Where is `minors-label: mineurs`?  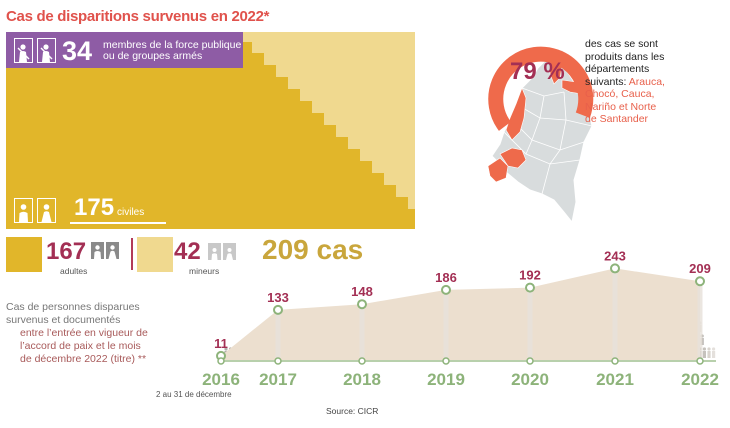
minors-label: mineurs is located at coordinates (204, 271).